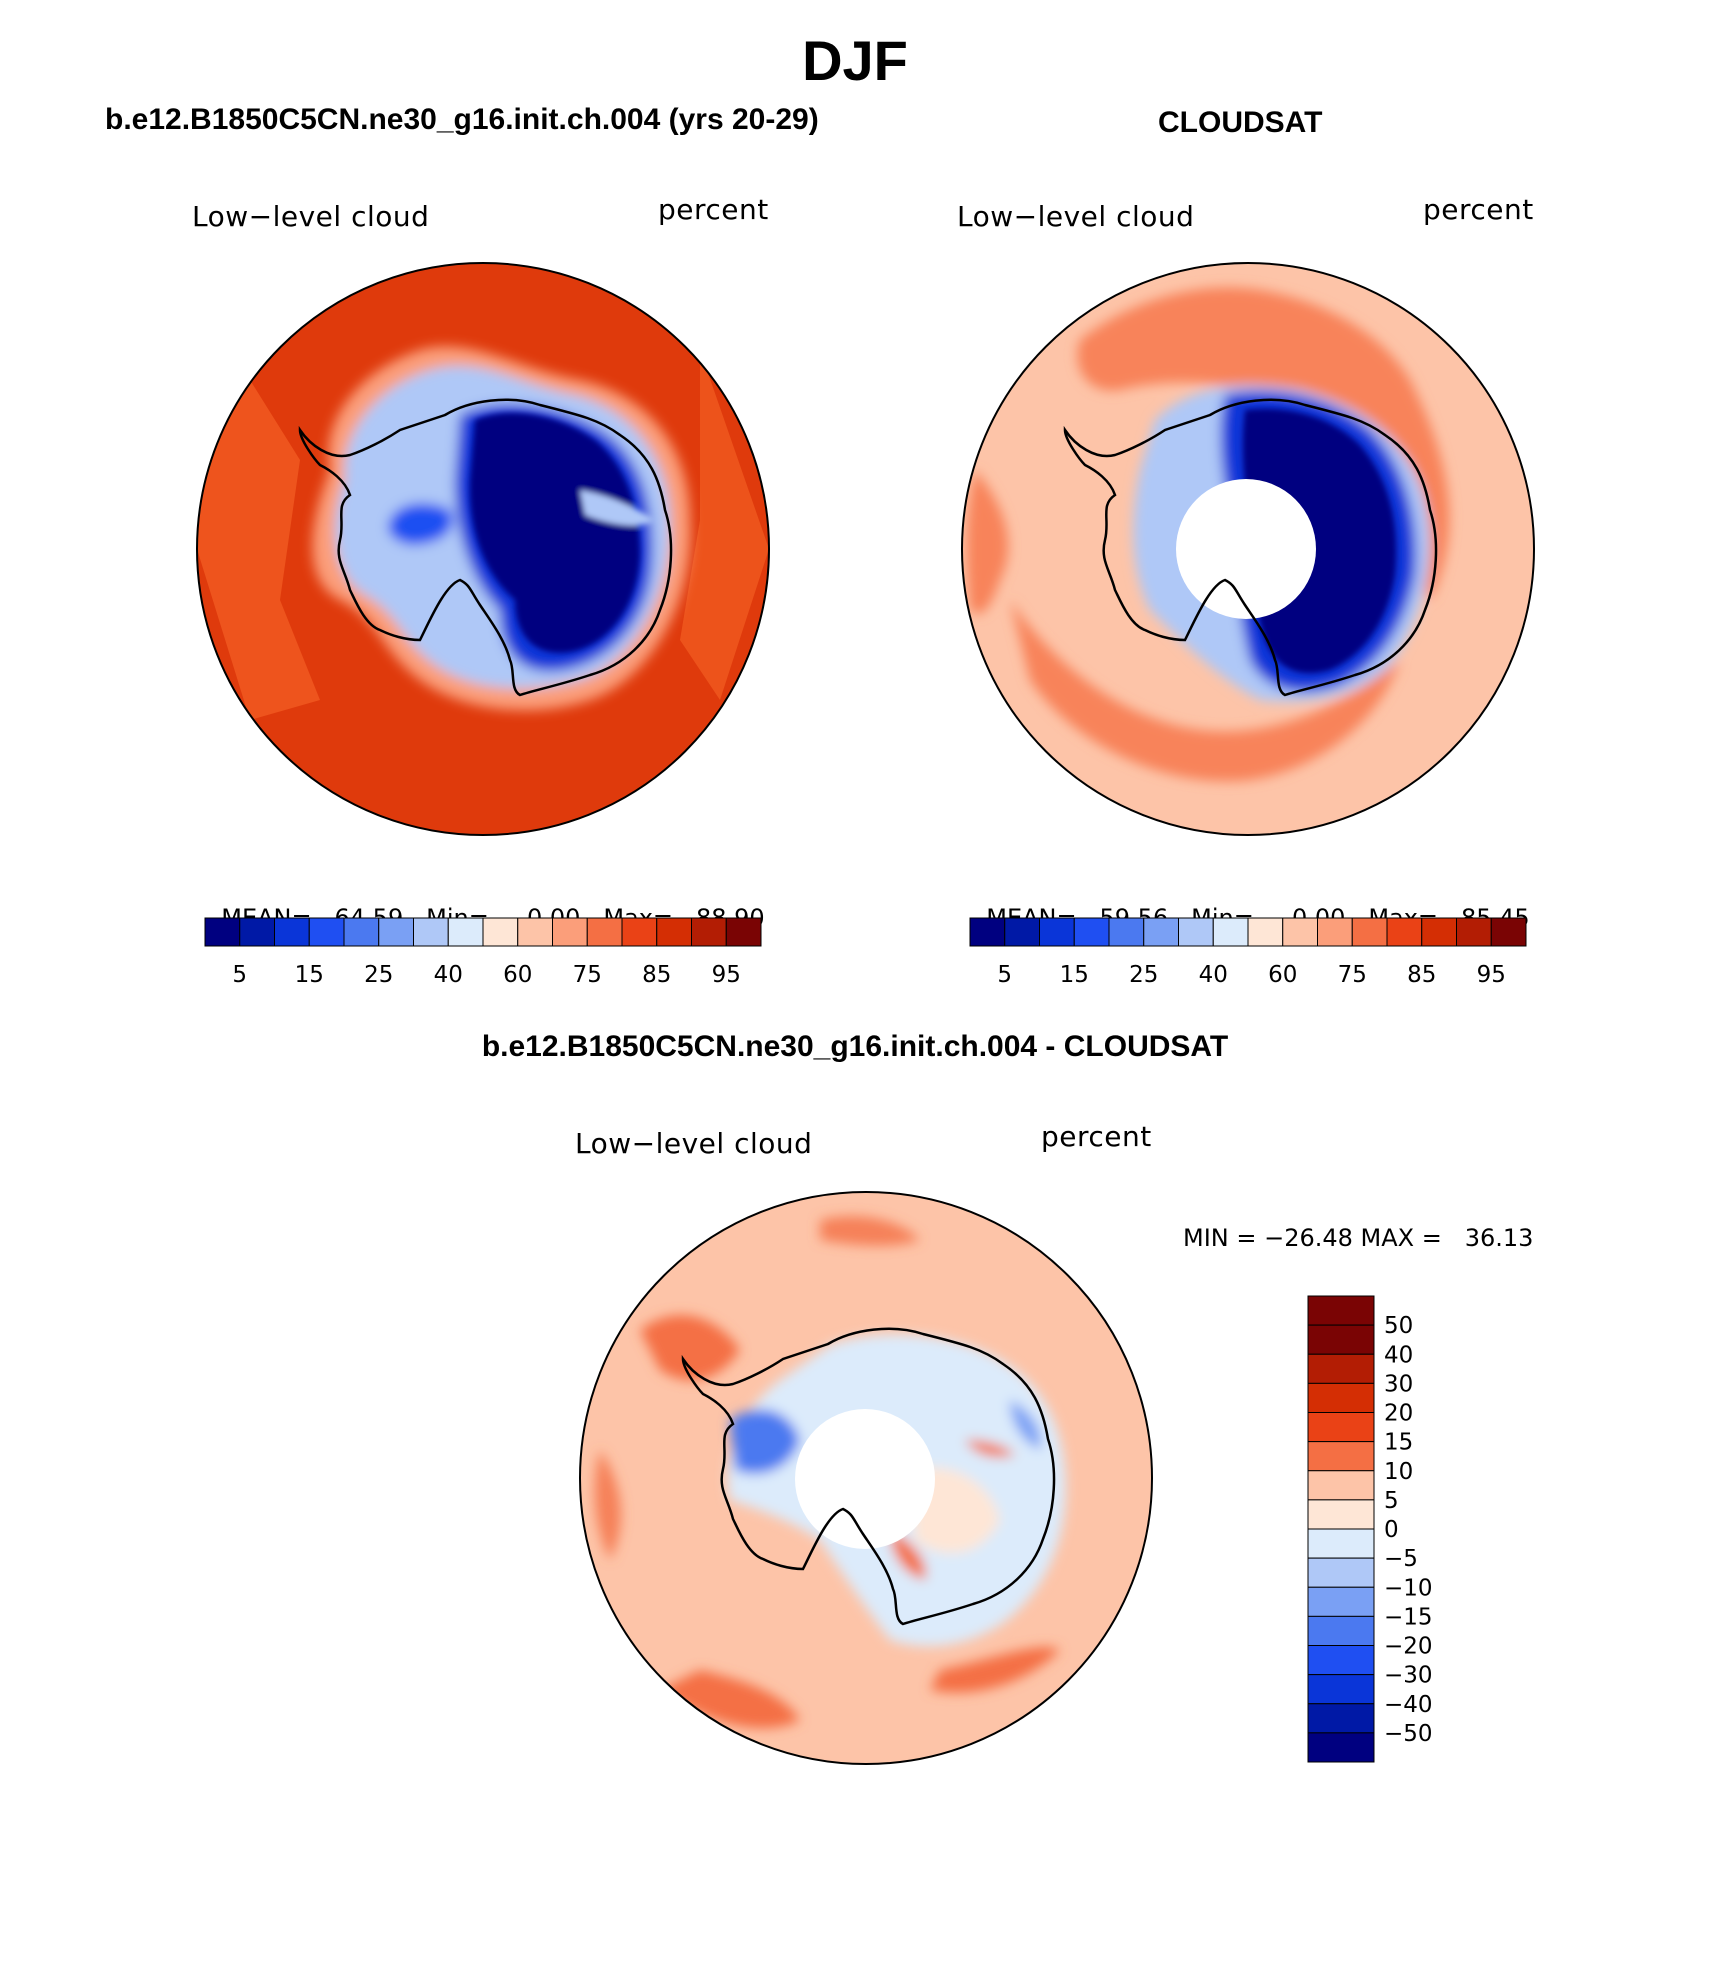 The height and width of the screenshot is (1961, 1710). What do you see at coordinates (713, 209) in the screenshot?
I see `panel-model-units-label: percent` at bounding box center [713, 209].